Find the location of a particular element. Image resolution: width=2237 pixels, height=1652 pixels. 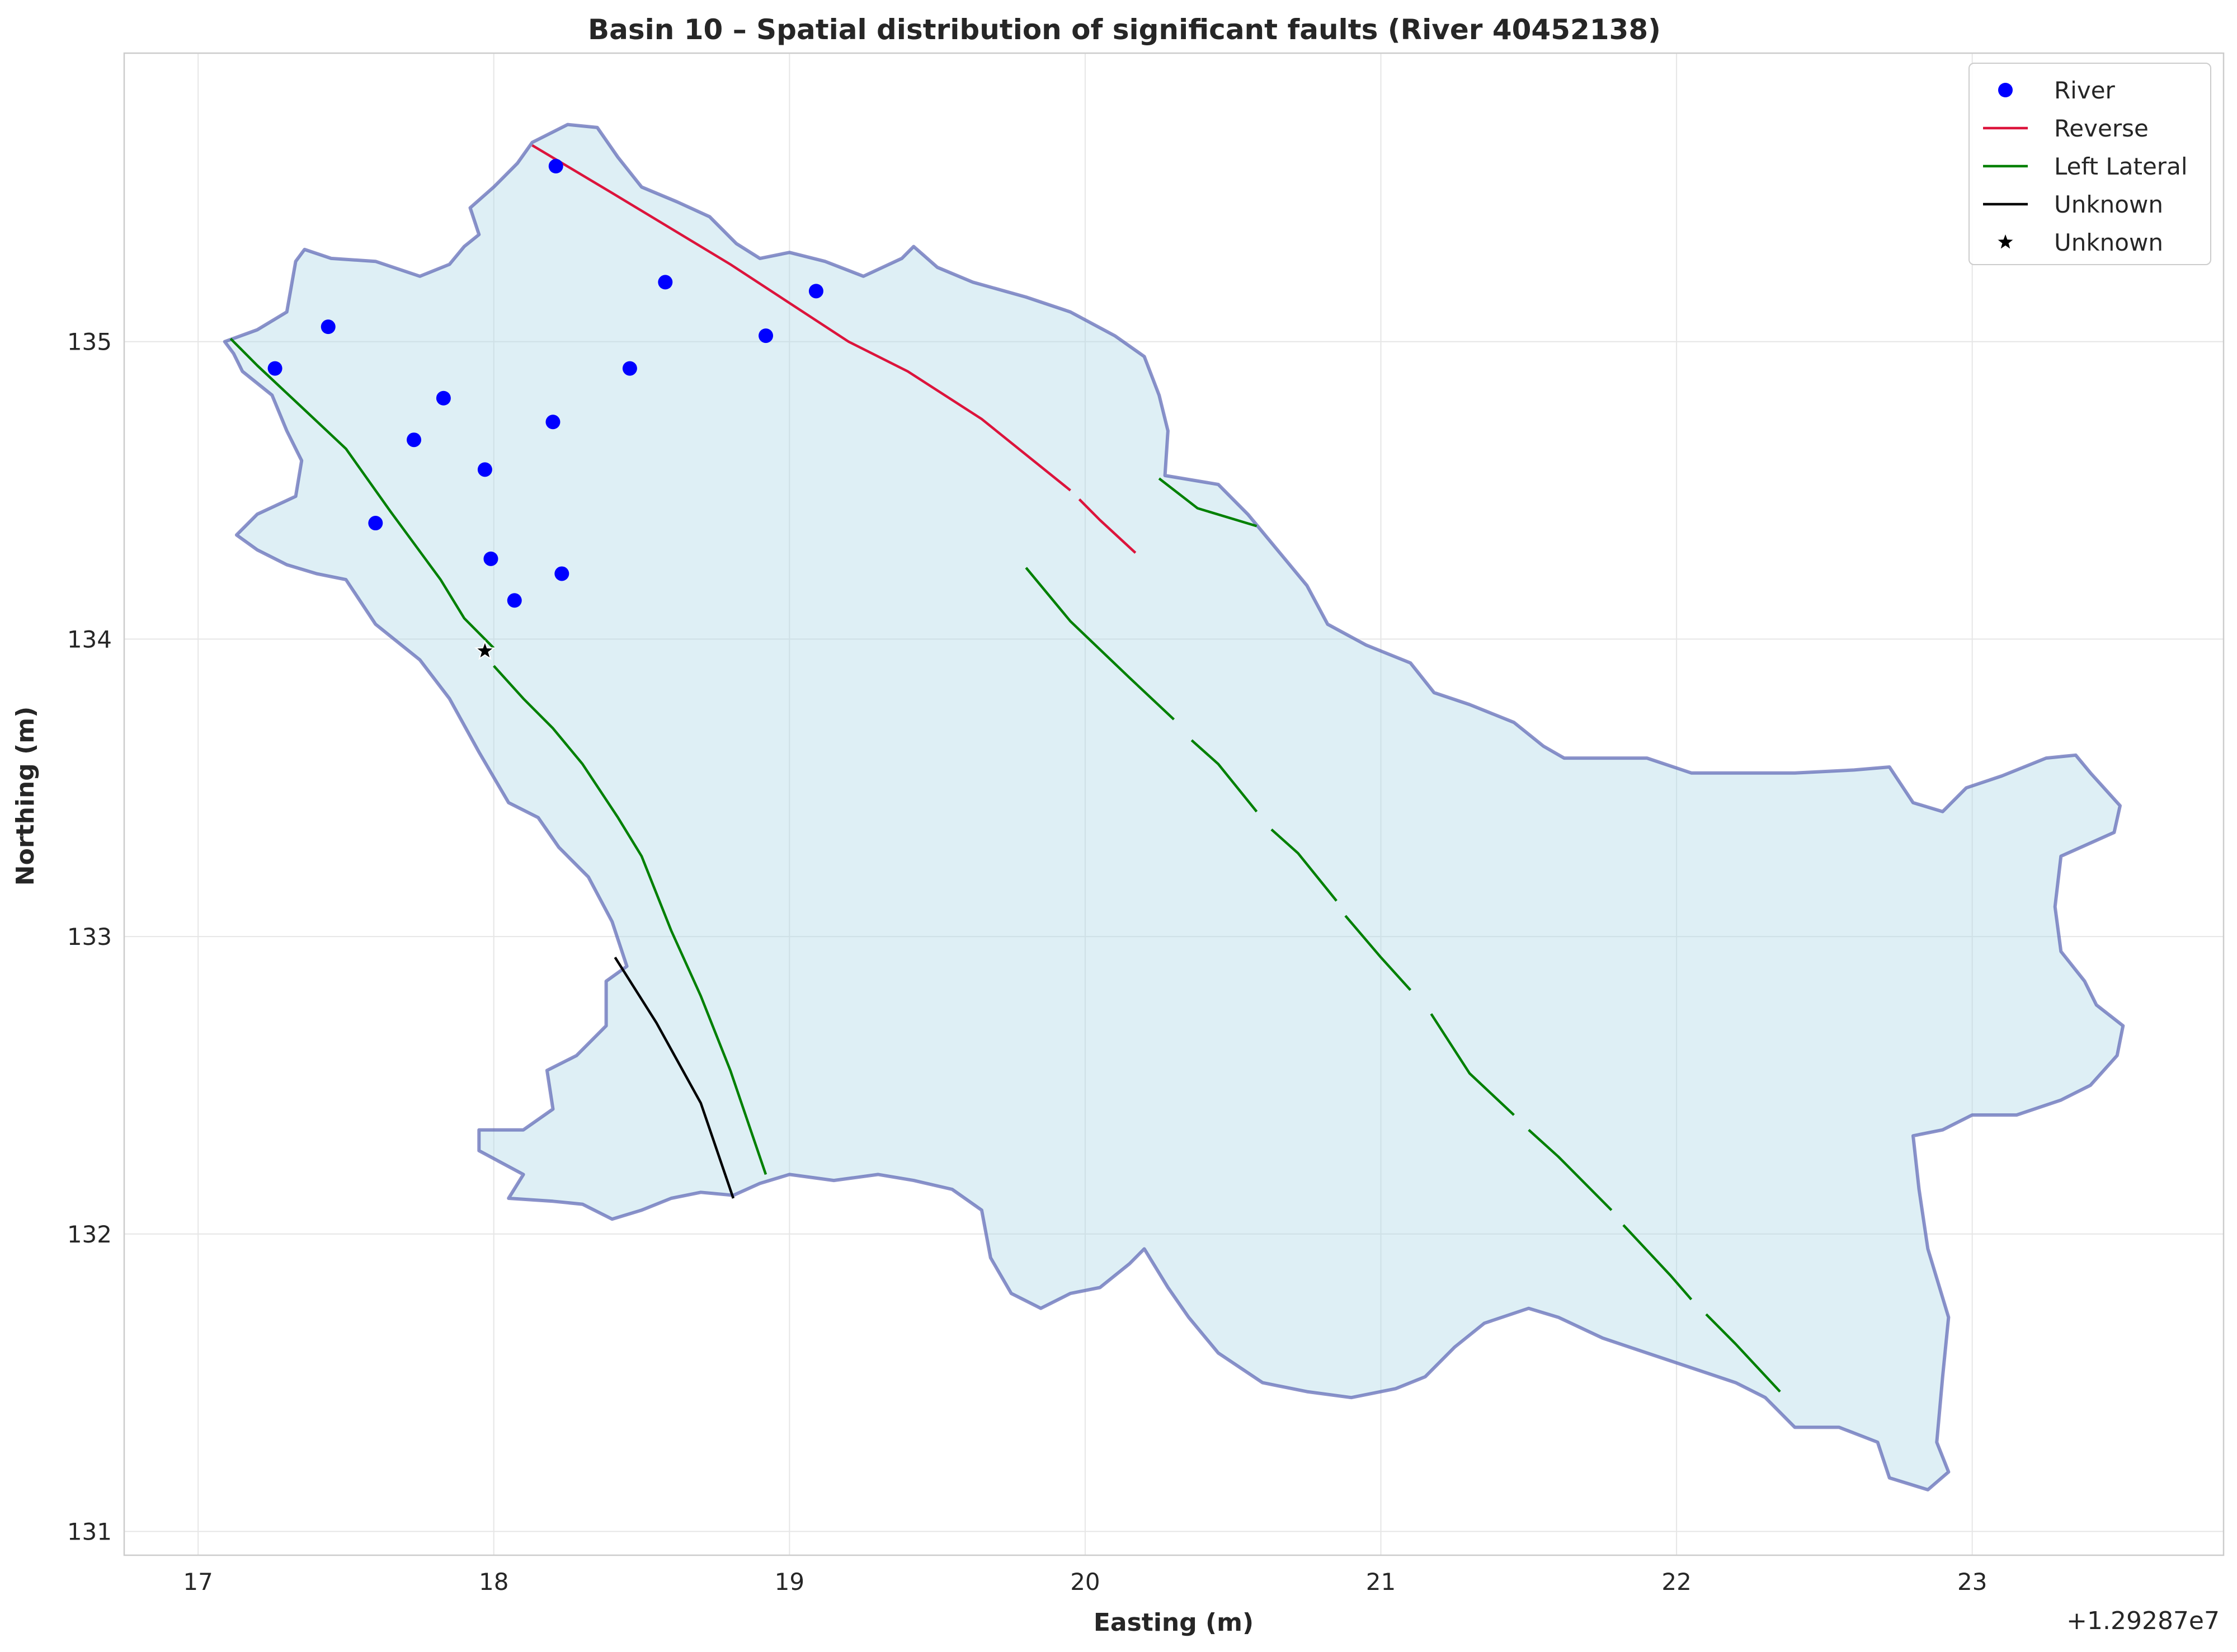

y-axis-label: Northing (m) is located at coordinates (26, 796).